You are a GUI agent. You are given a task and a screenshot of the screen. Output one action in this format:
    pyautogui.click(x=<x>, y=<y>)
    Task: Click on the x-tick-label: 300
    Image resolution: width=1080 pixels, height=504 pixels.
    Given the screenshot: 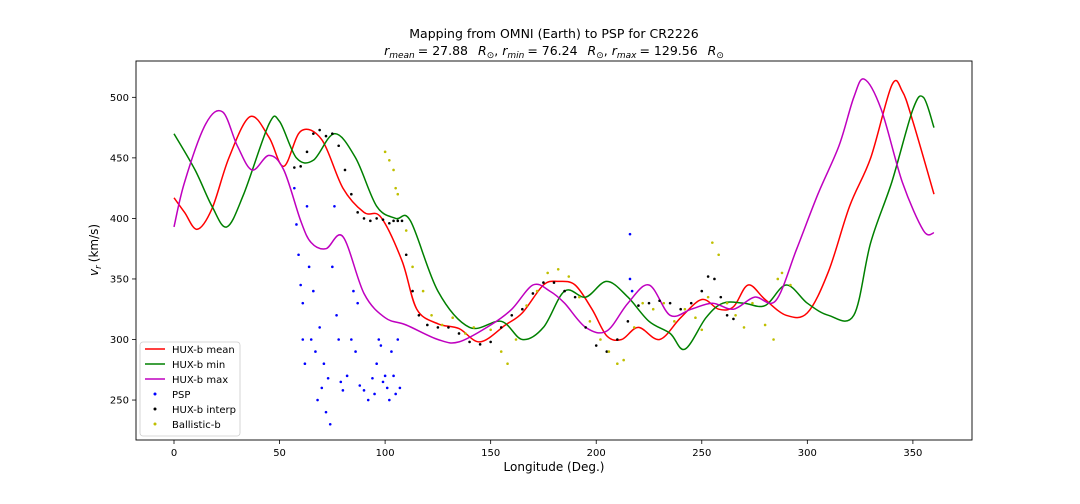 What is the action you would take?
    pyautogui.click(x=807, y=453)
    